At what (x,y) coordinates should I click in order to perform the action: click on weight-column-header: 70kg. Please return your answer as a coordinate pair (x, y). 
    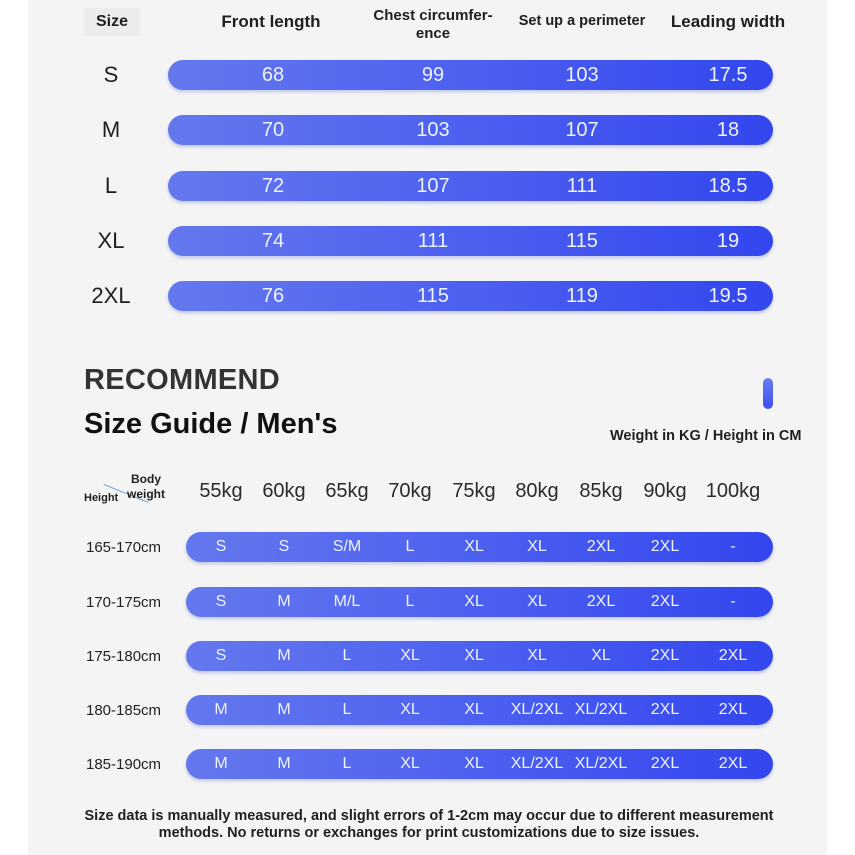
    Looking at the image, I should click on (410, 491).